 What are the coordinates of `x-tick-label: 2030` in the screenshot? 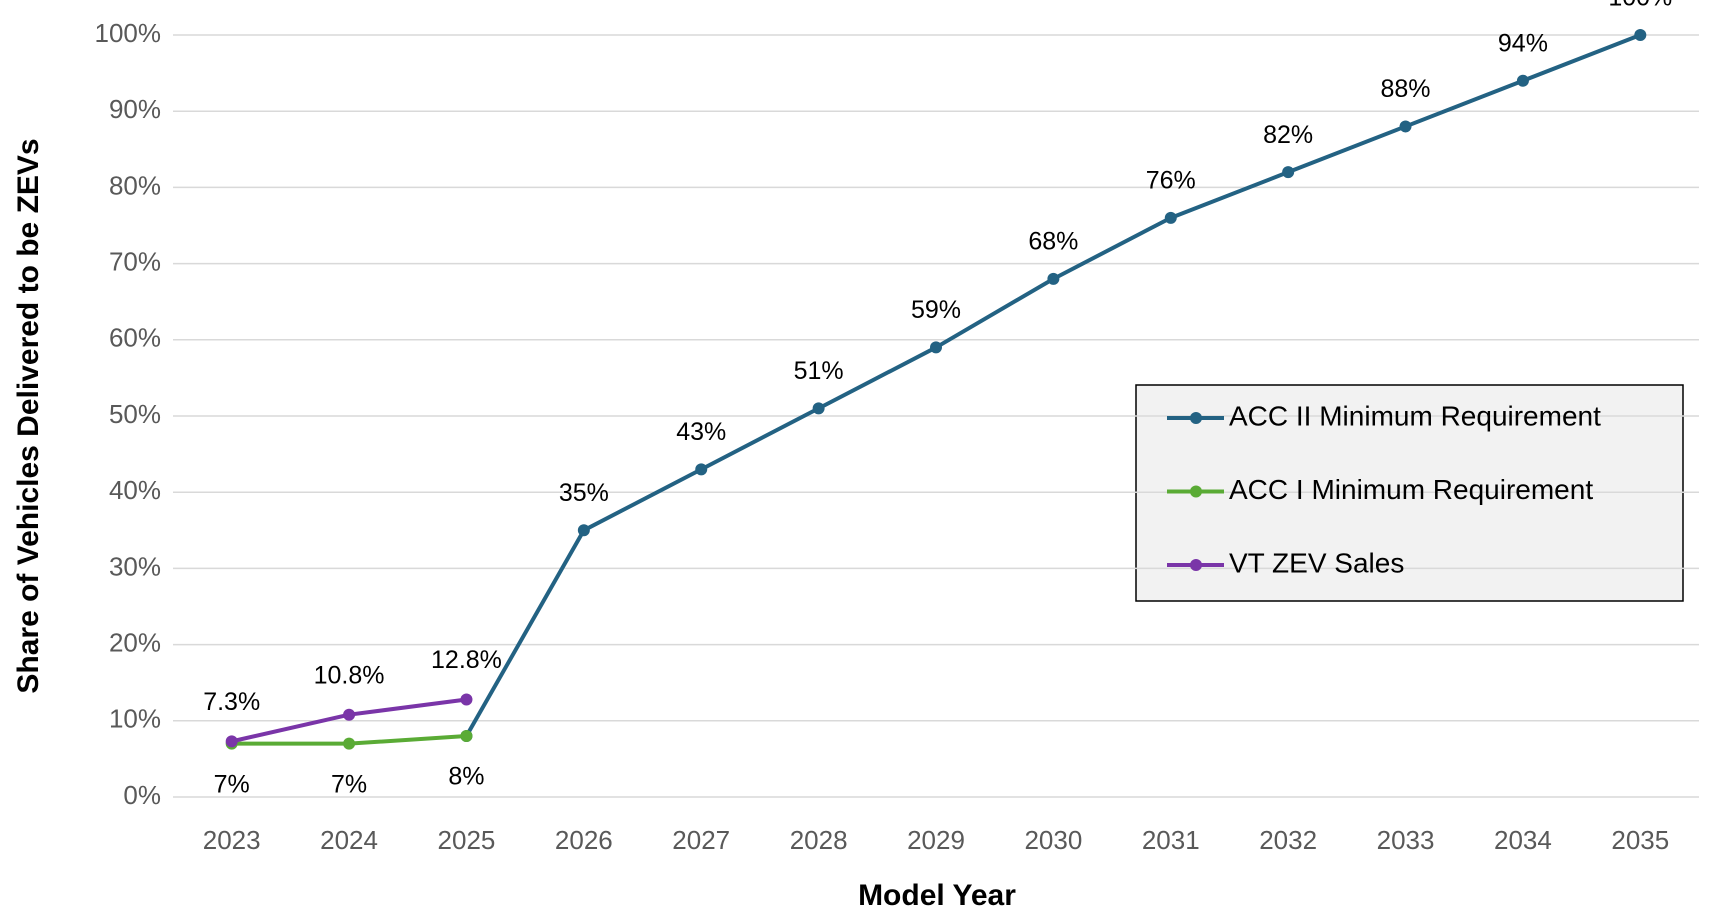 It's located at (1053, 840).